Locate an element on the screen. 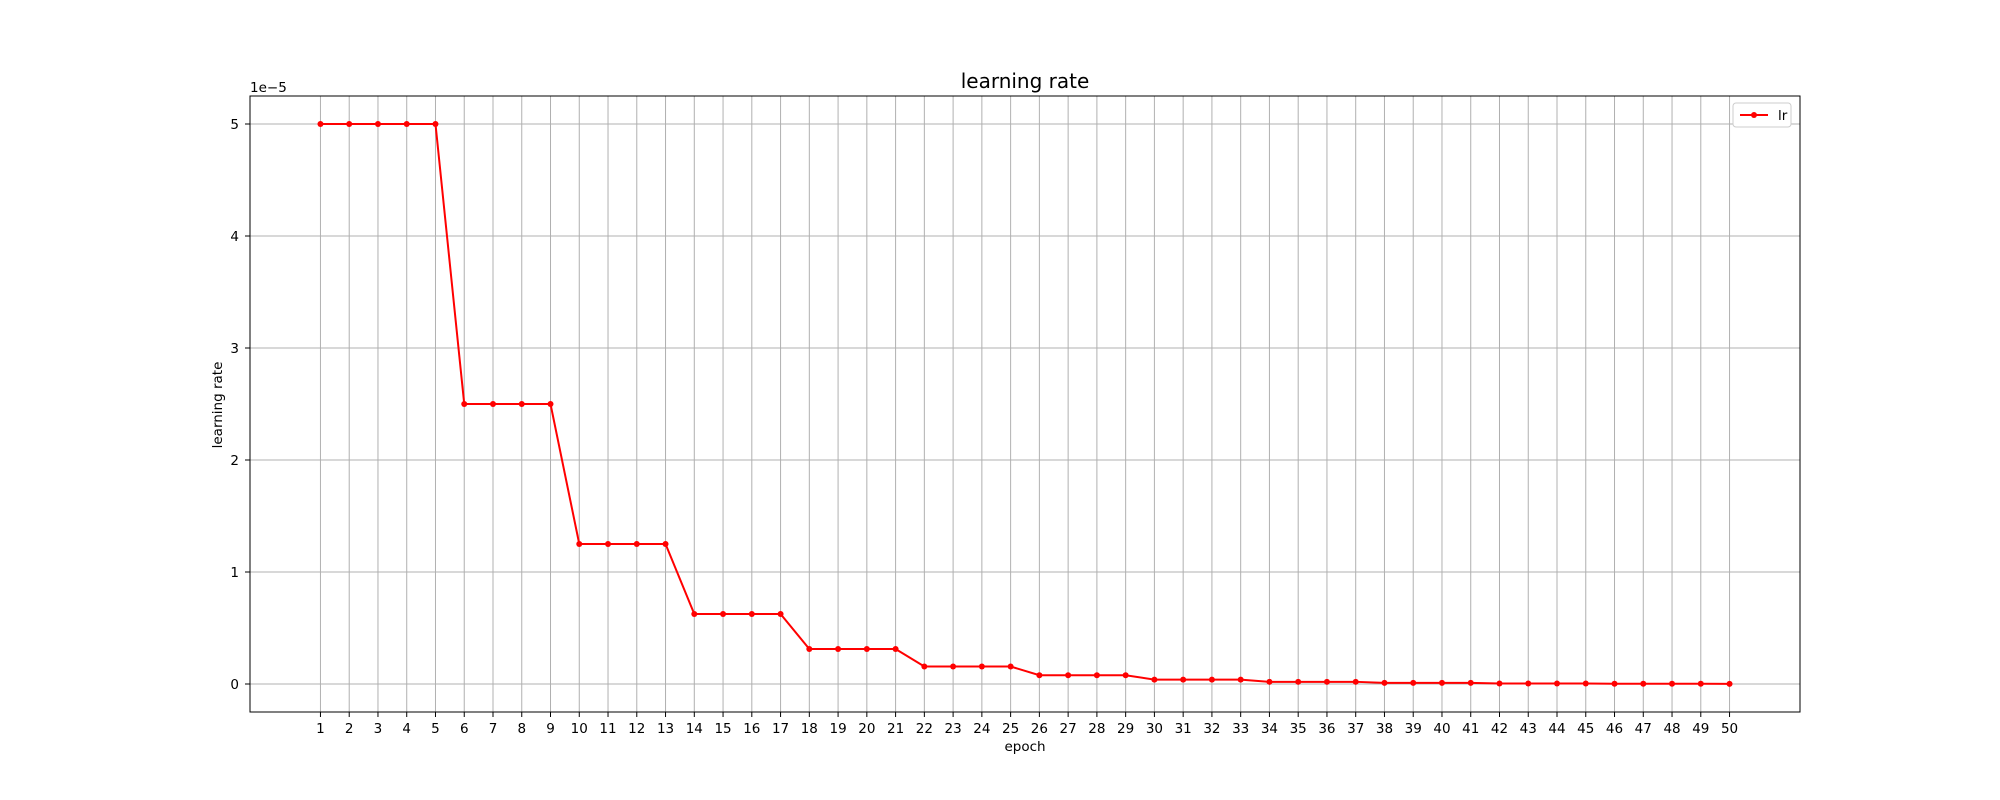 The width and height of the screenshot is (2000, 800). x-tick-label: 27 is located at coordinates (1068, 729).